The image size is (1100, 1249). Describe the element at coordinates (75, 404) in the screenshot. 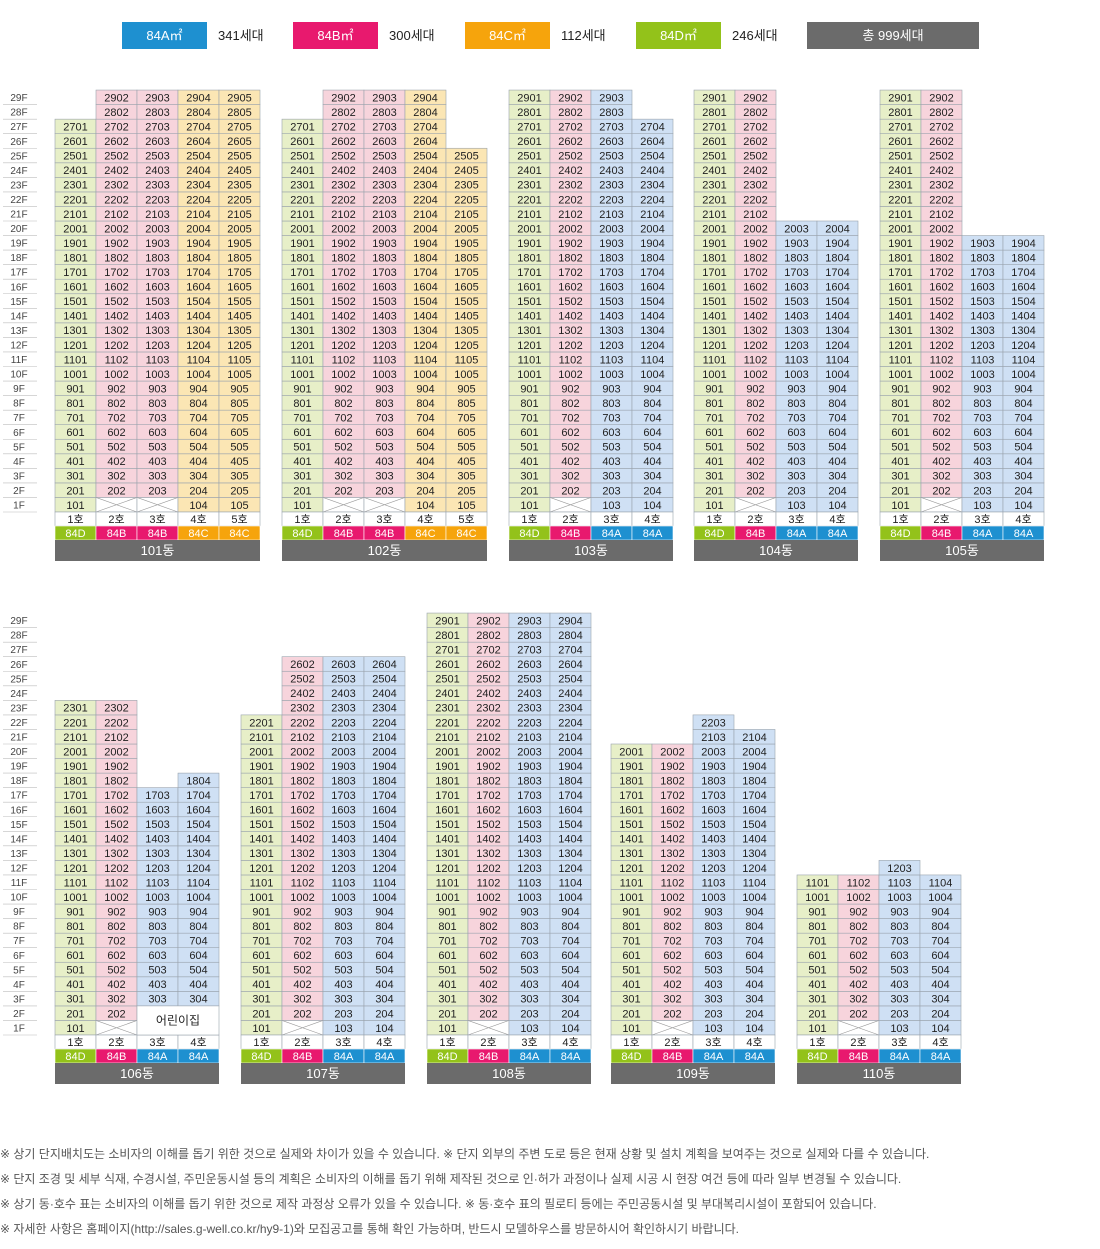

I see `unit-number: 801` at that location.